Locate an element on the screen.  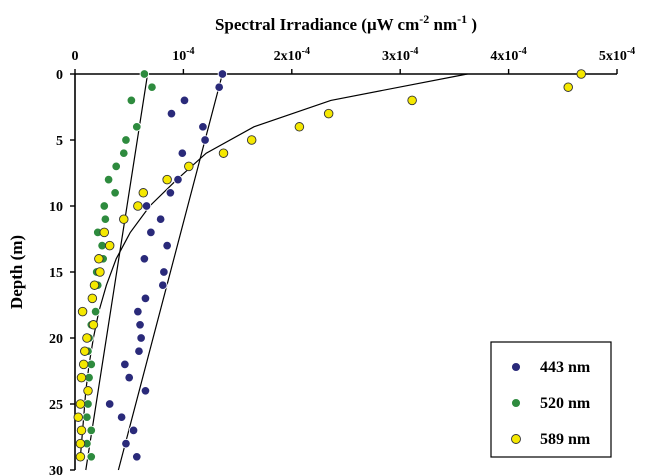
x-tick-label: 4x10⁻⁴ is located at coordinates (508, 55).